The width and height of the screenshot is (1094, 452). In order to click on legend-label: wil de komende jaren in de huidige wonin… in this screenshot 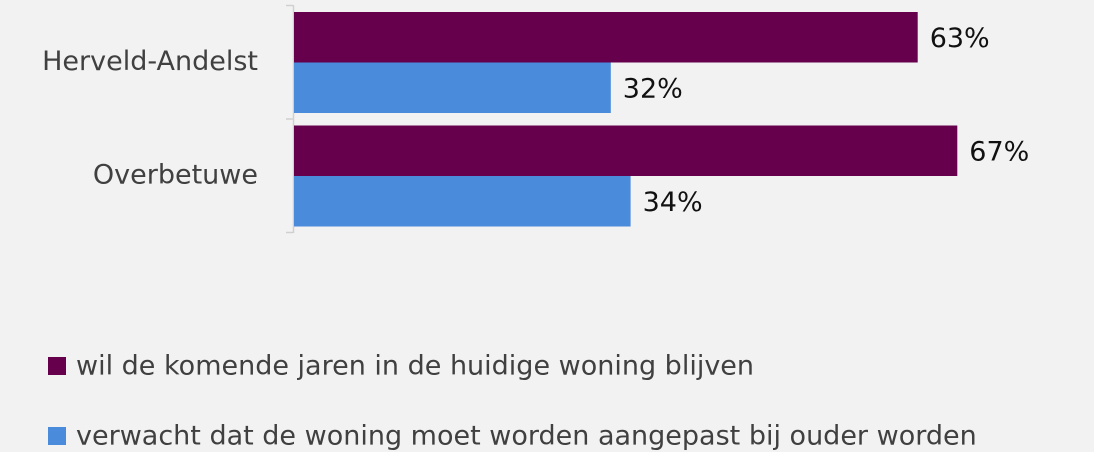, I will do `click(415, 366)`.